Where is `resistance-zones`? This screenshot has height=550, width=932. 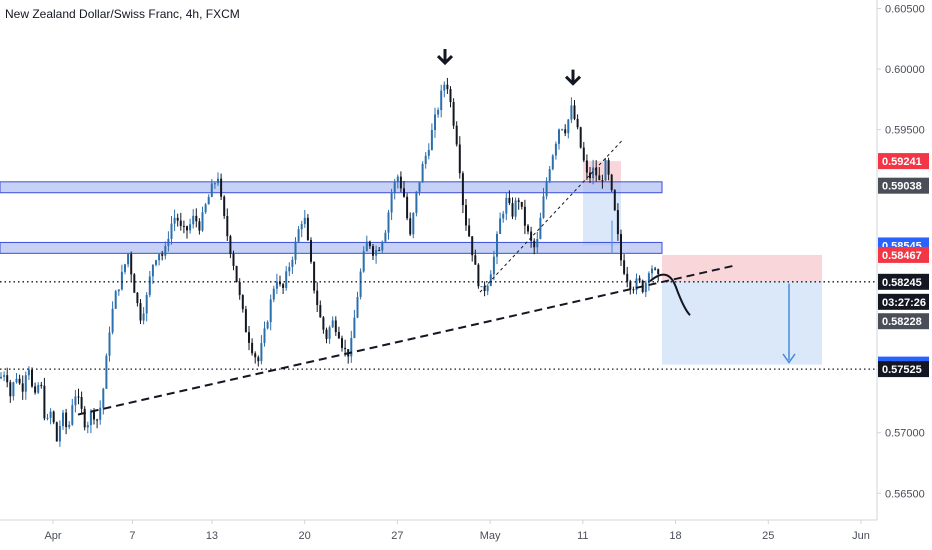
resistance-zones is located at coordinates (331, 217).